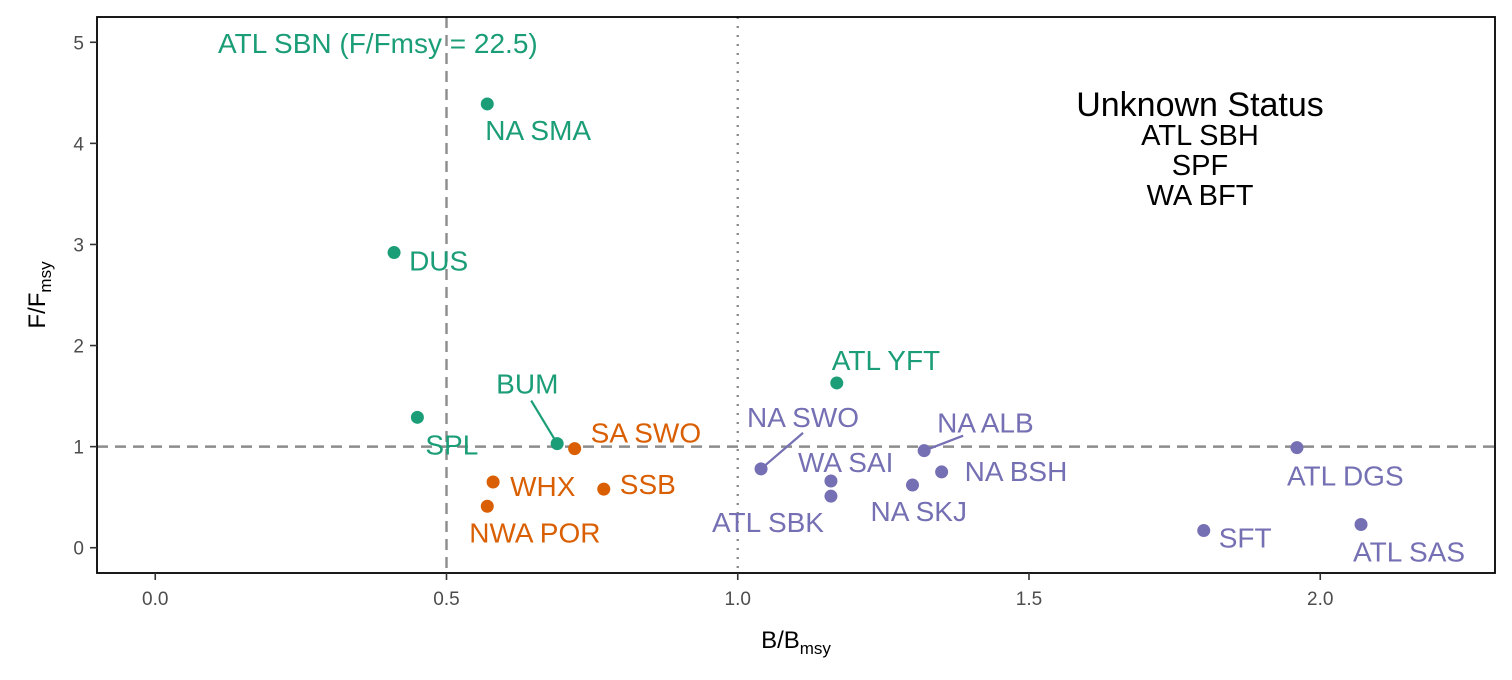 Image resolution: width=1512 pixels, height=680 pixels. What do you see at coordinates (527, 384) in the screenshot?
I see `point-label-bum: BUM` at bounding box center [527, 384].